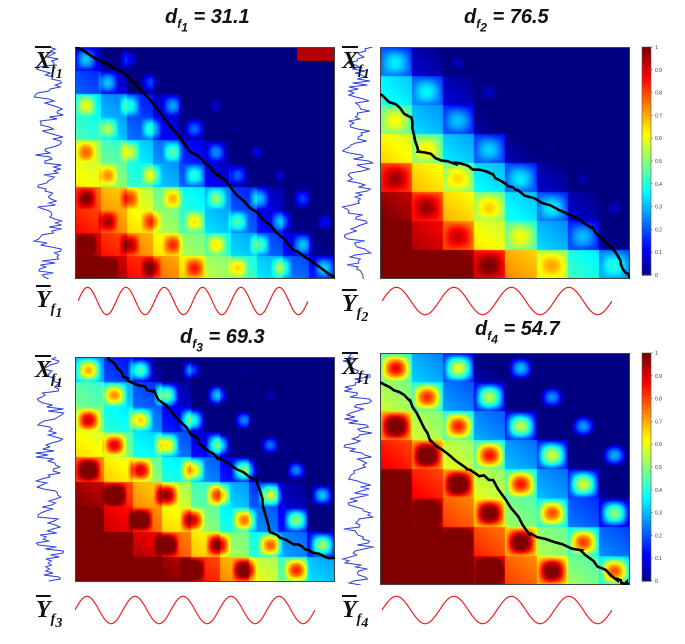 The height and width of the screenshot is (644, 685). I want to click on colorbar-tick-label: 1, so click(656, 354).